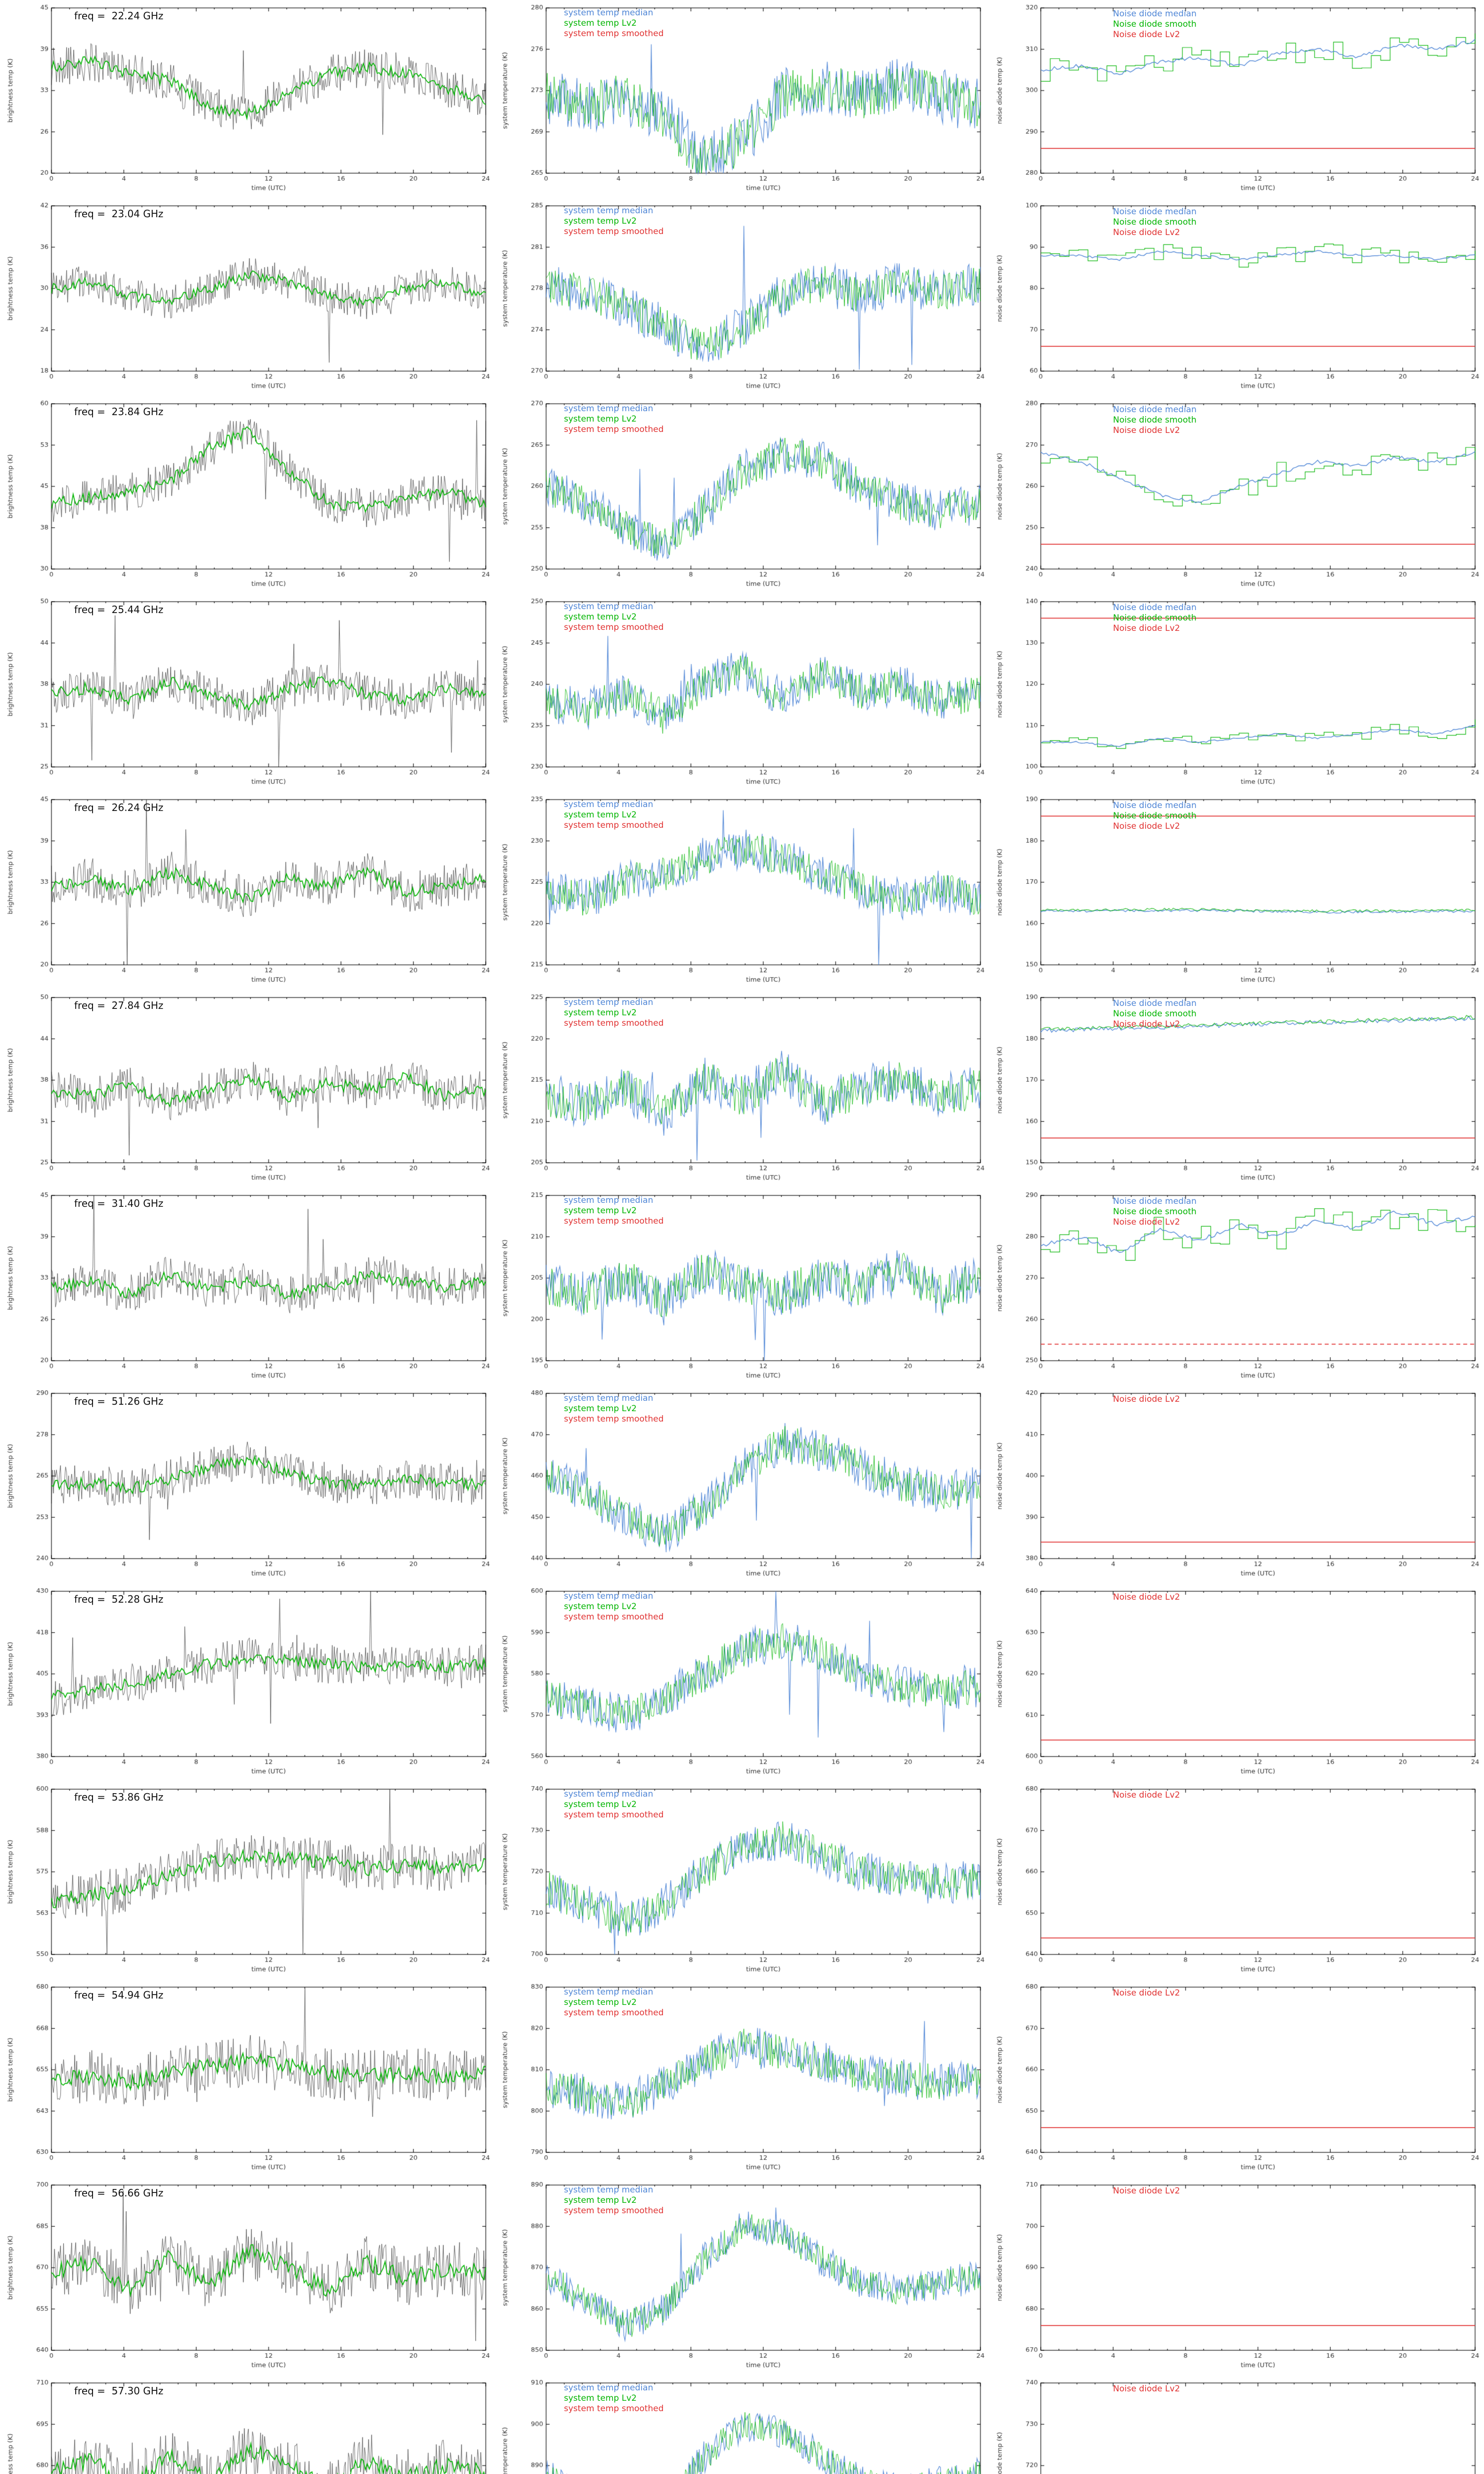 The width and height of the screenshot is (1484, 2474). What do you see at coordinates (119, 1599) in the screenshot?
I see `freq-label: freq = 52.28 GHz` at bounding box center [119, 1599].